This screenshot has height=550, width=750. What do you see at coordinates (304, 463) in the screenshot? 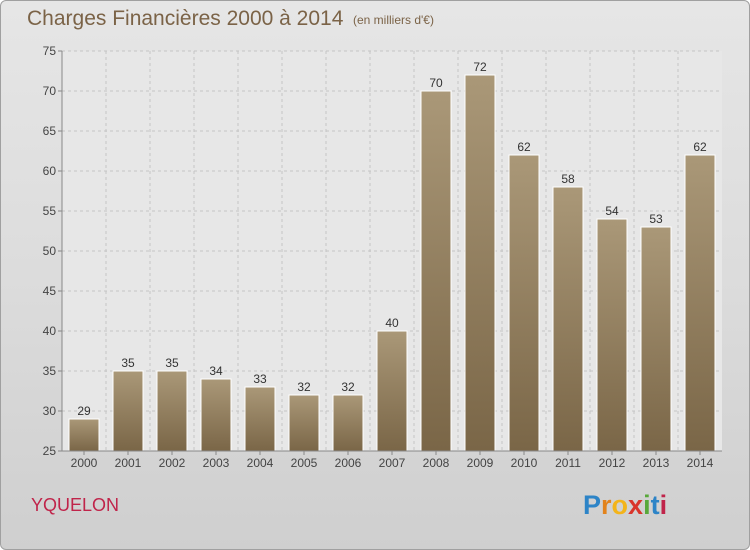
I see `x-tick-label: 2005` at bounding box center [304, 463].